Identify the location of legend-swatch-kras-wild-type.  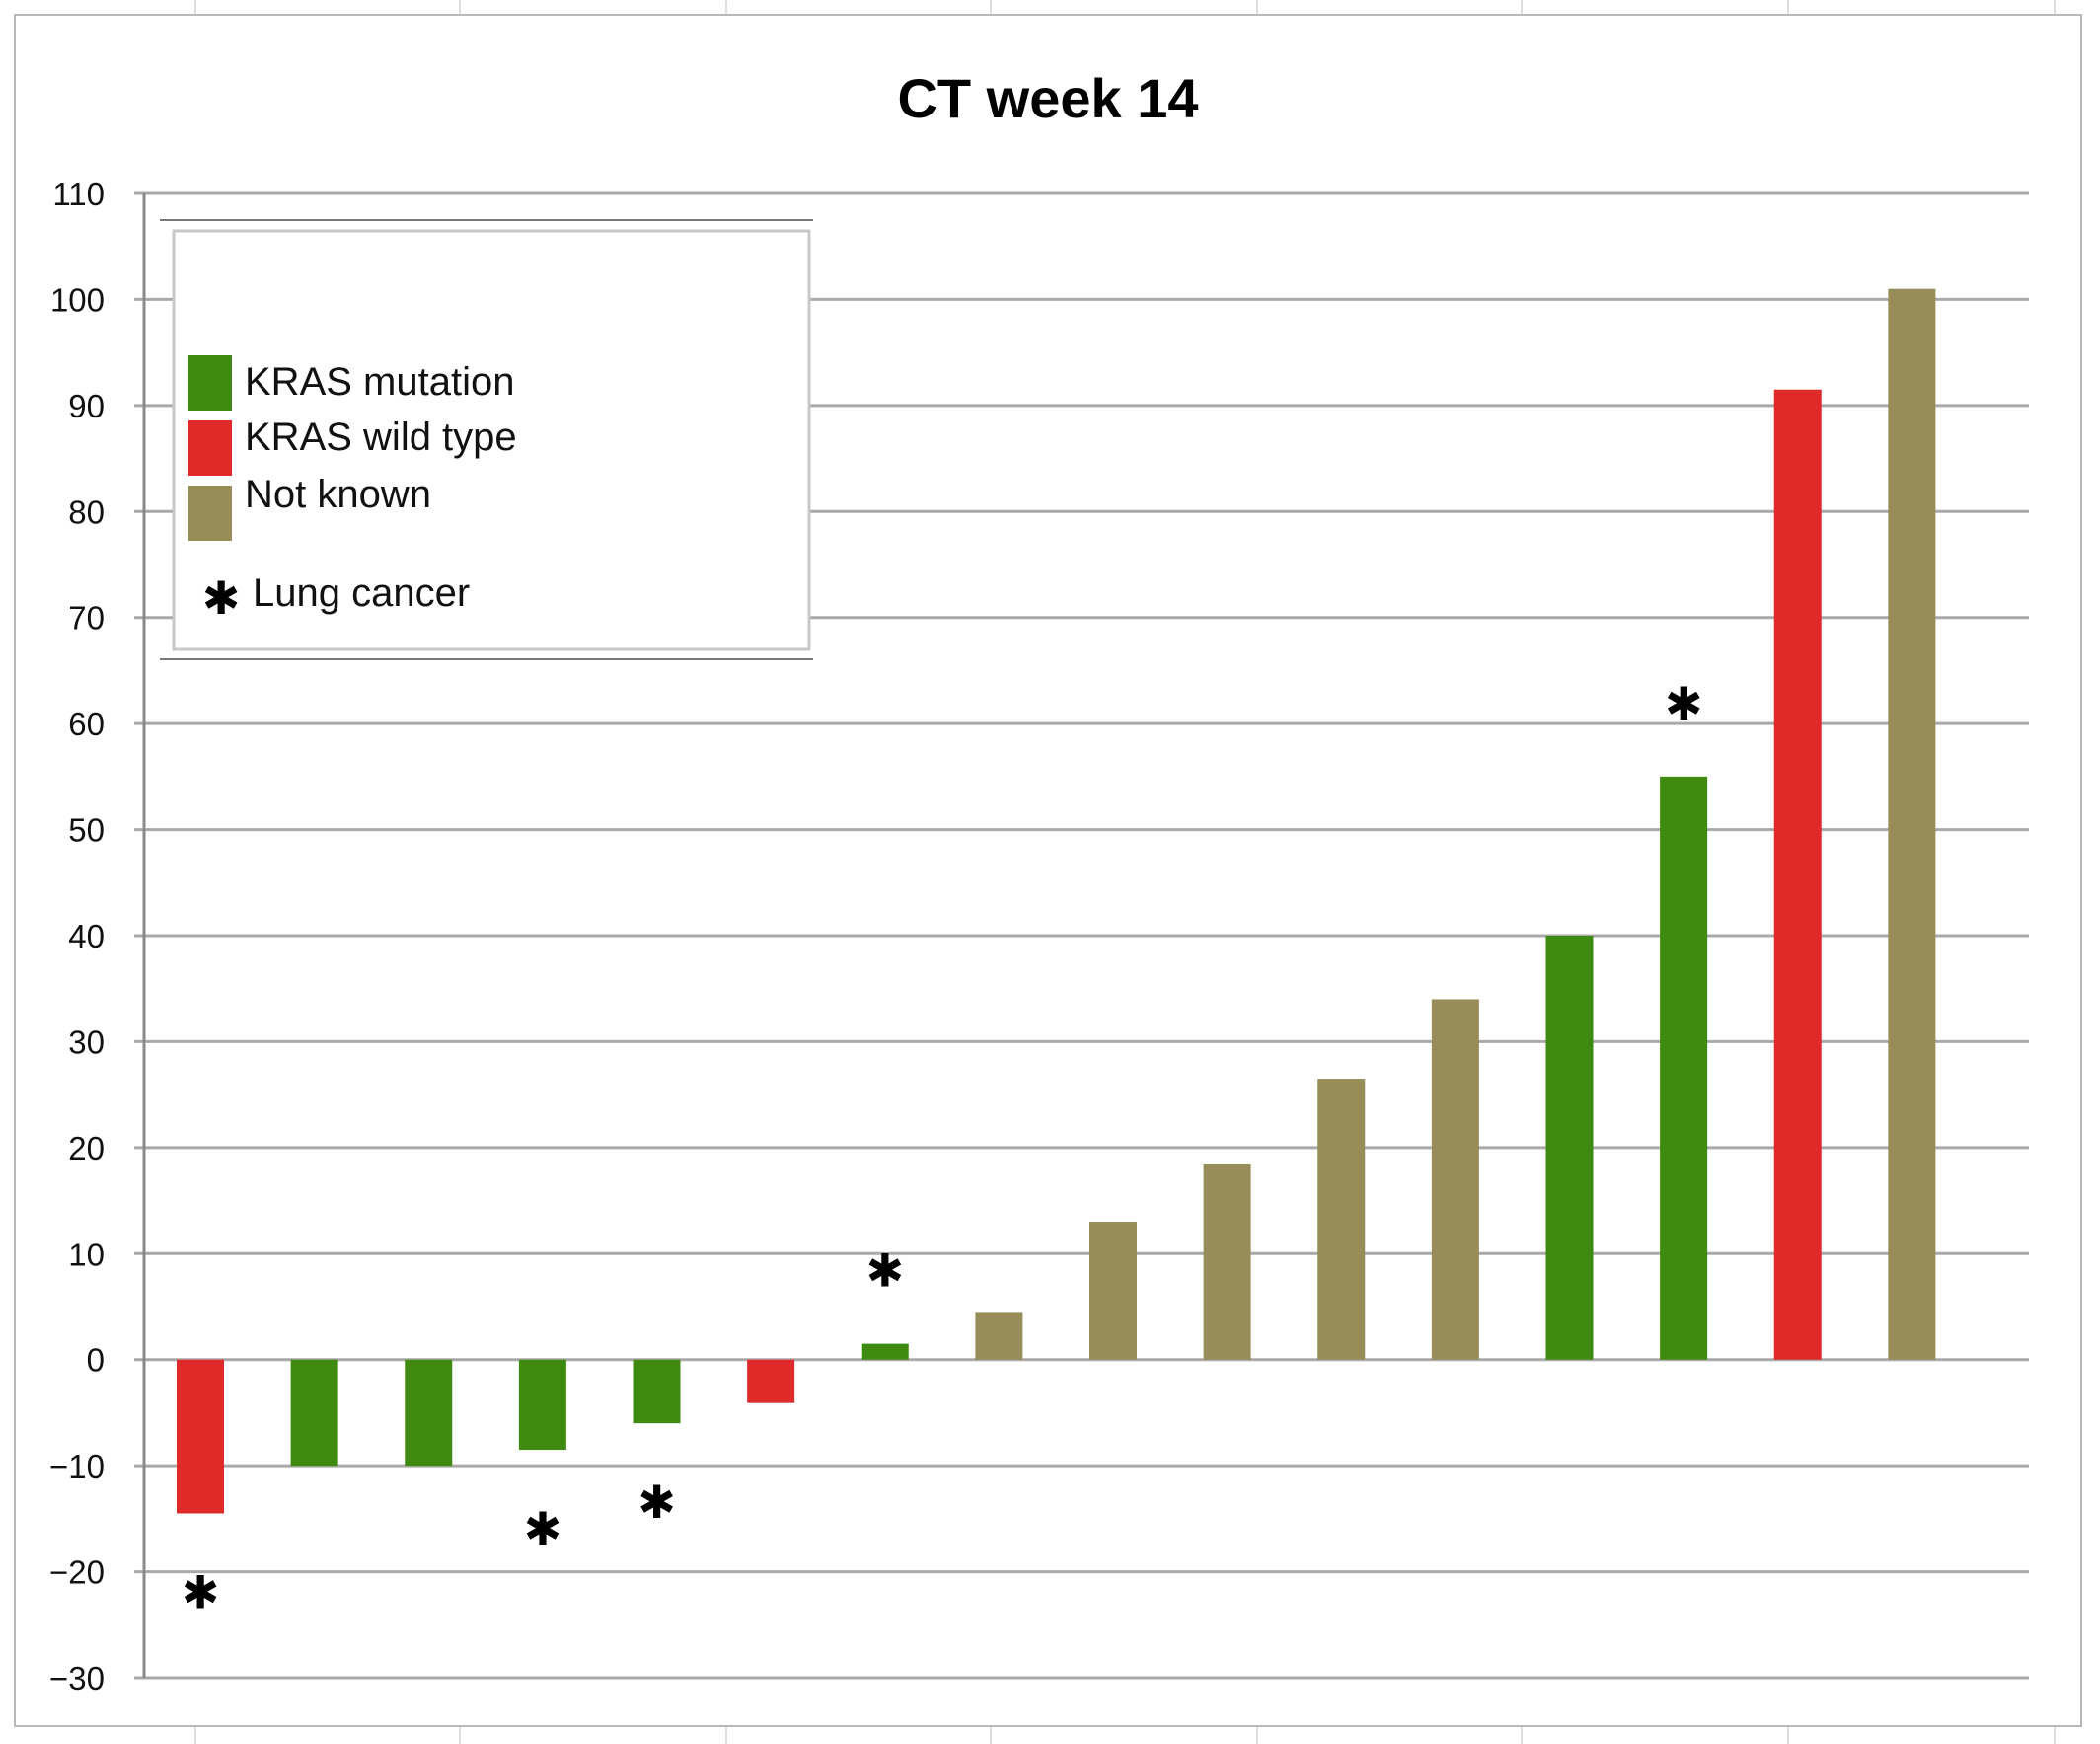
(210, 448).